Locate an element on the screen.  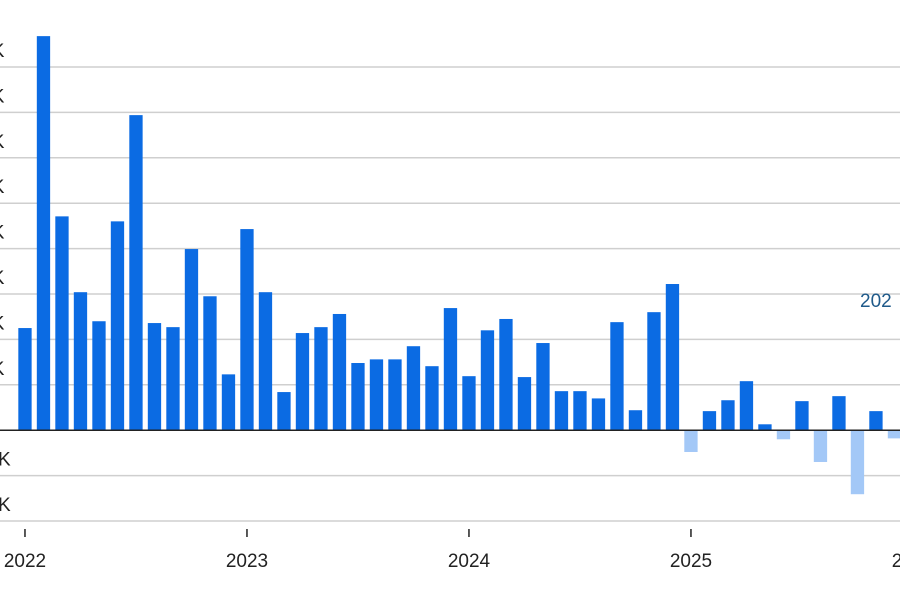
y-tick-label: 400K is located at coordinates (2, 233).